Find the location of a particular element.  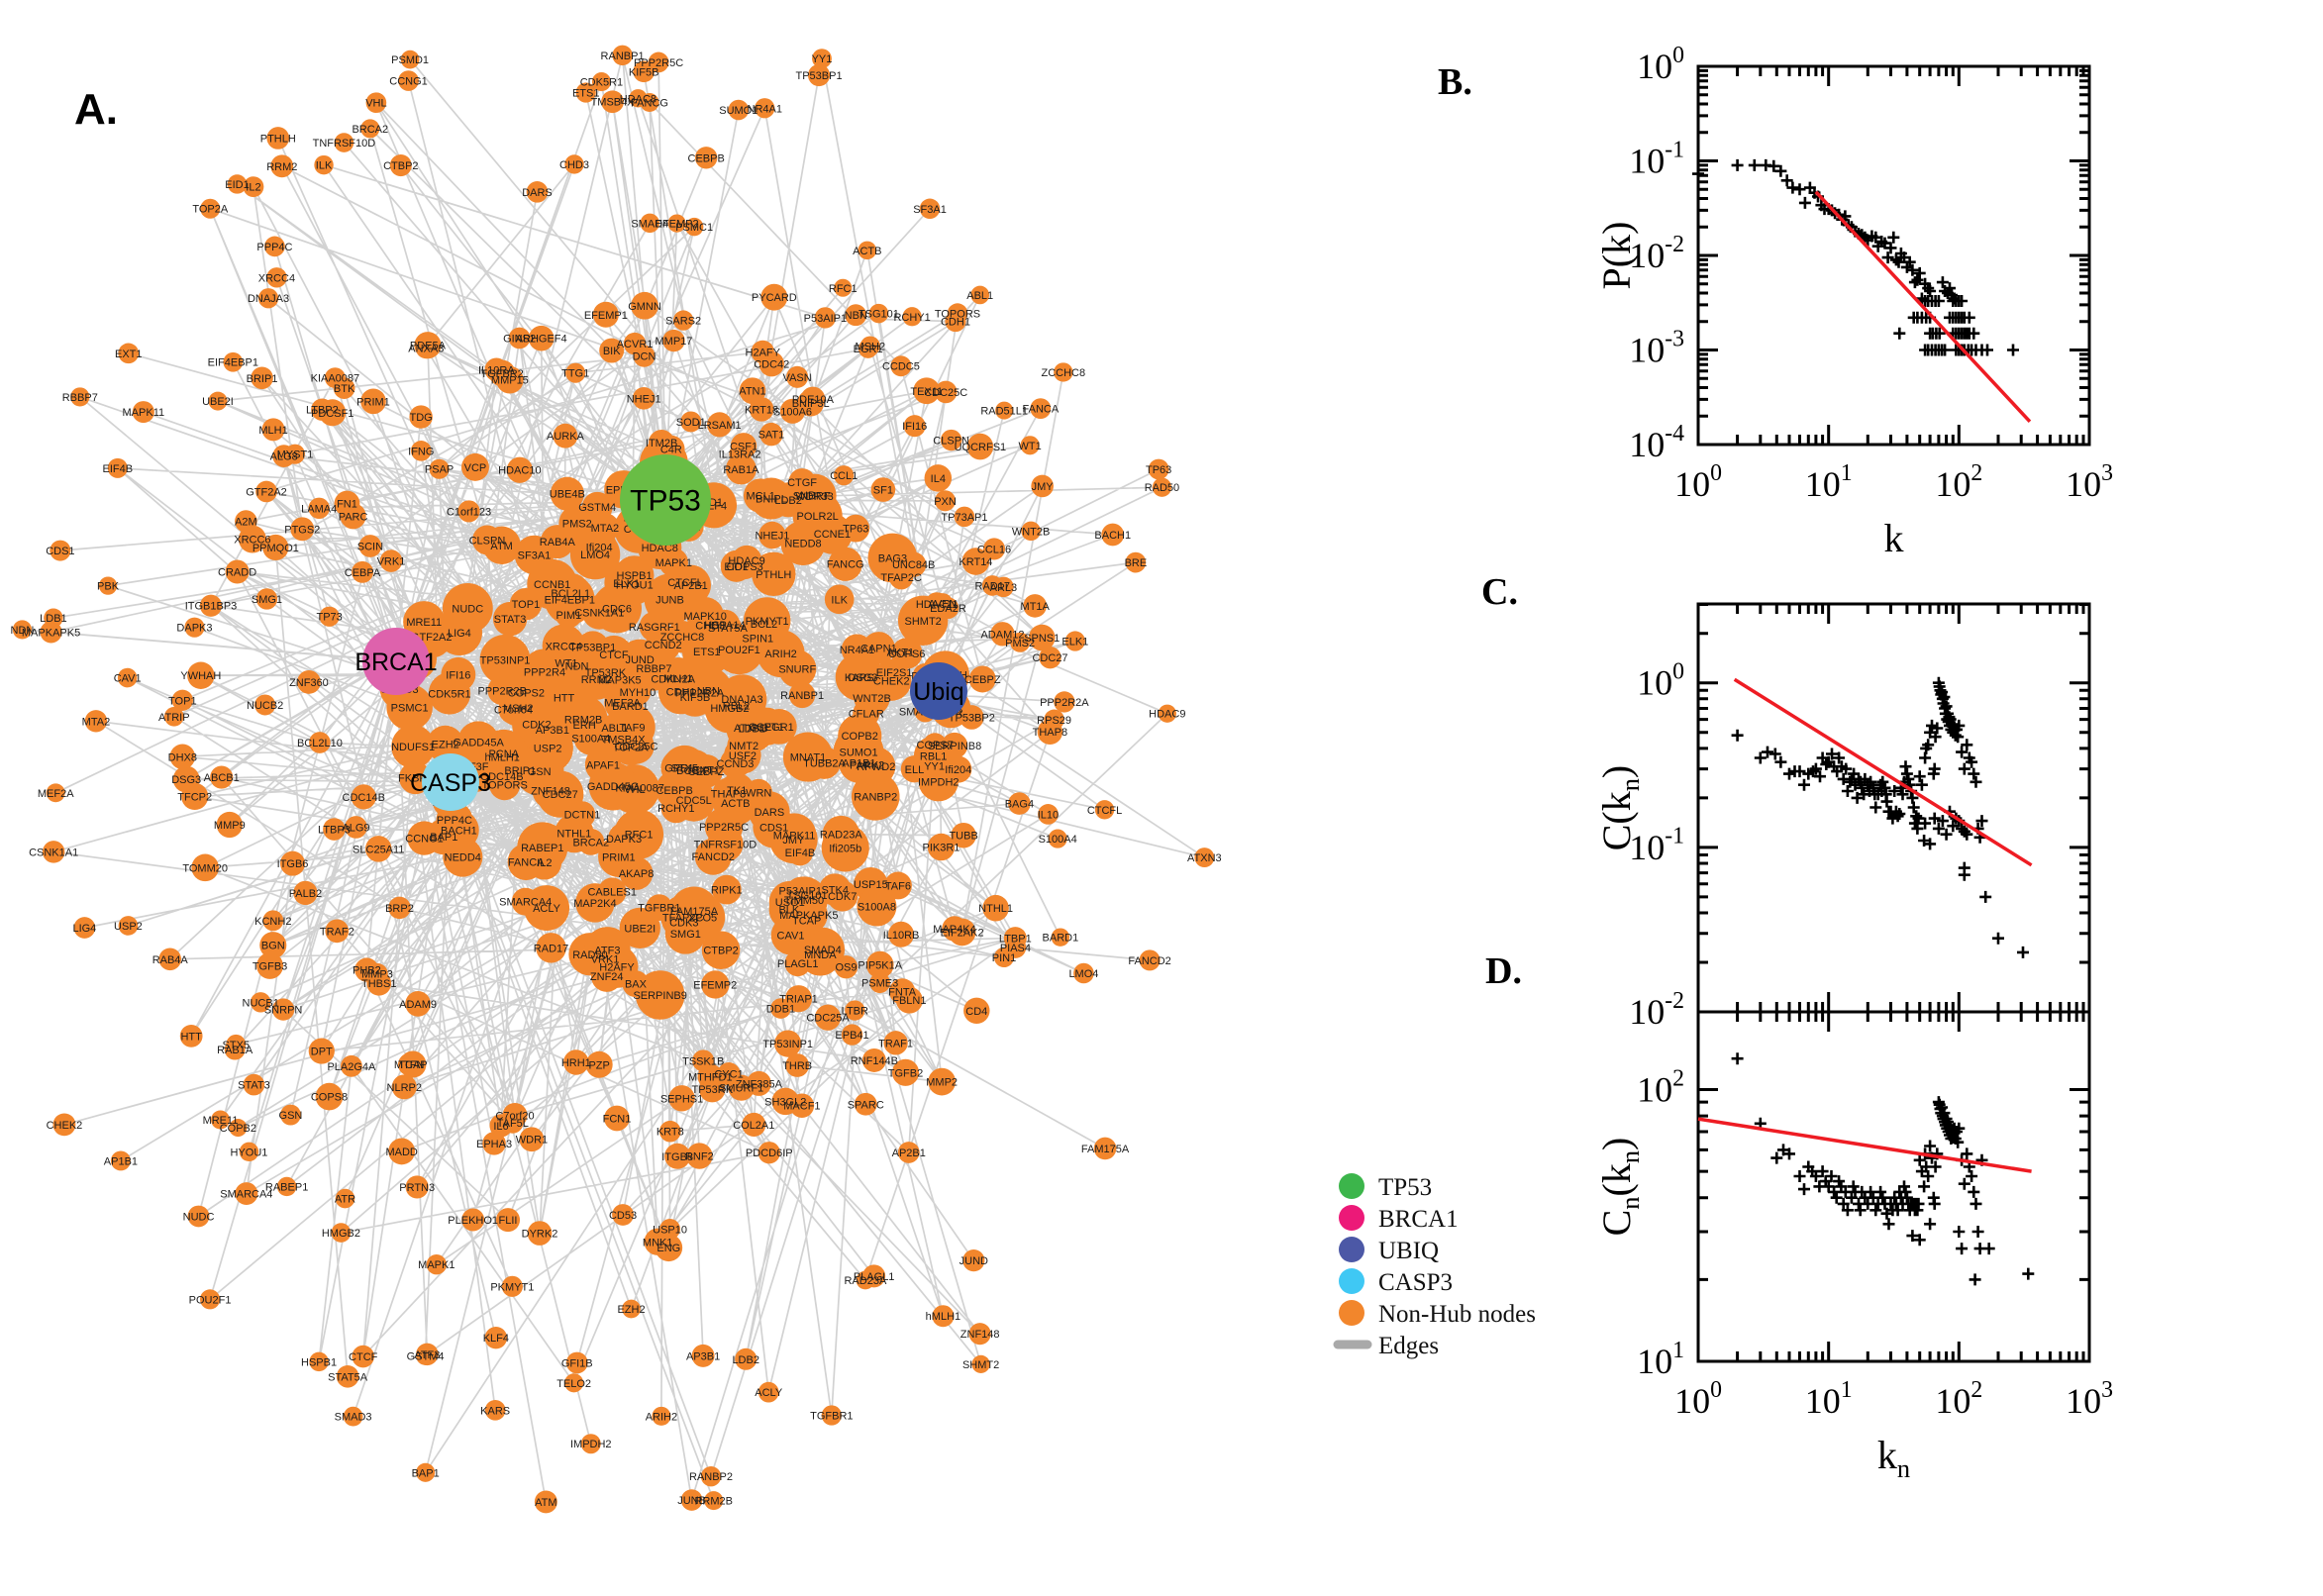

x-tick-label: 103 is located at coordinates (2090, 482).